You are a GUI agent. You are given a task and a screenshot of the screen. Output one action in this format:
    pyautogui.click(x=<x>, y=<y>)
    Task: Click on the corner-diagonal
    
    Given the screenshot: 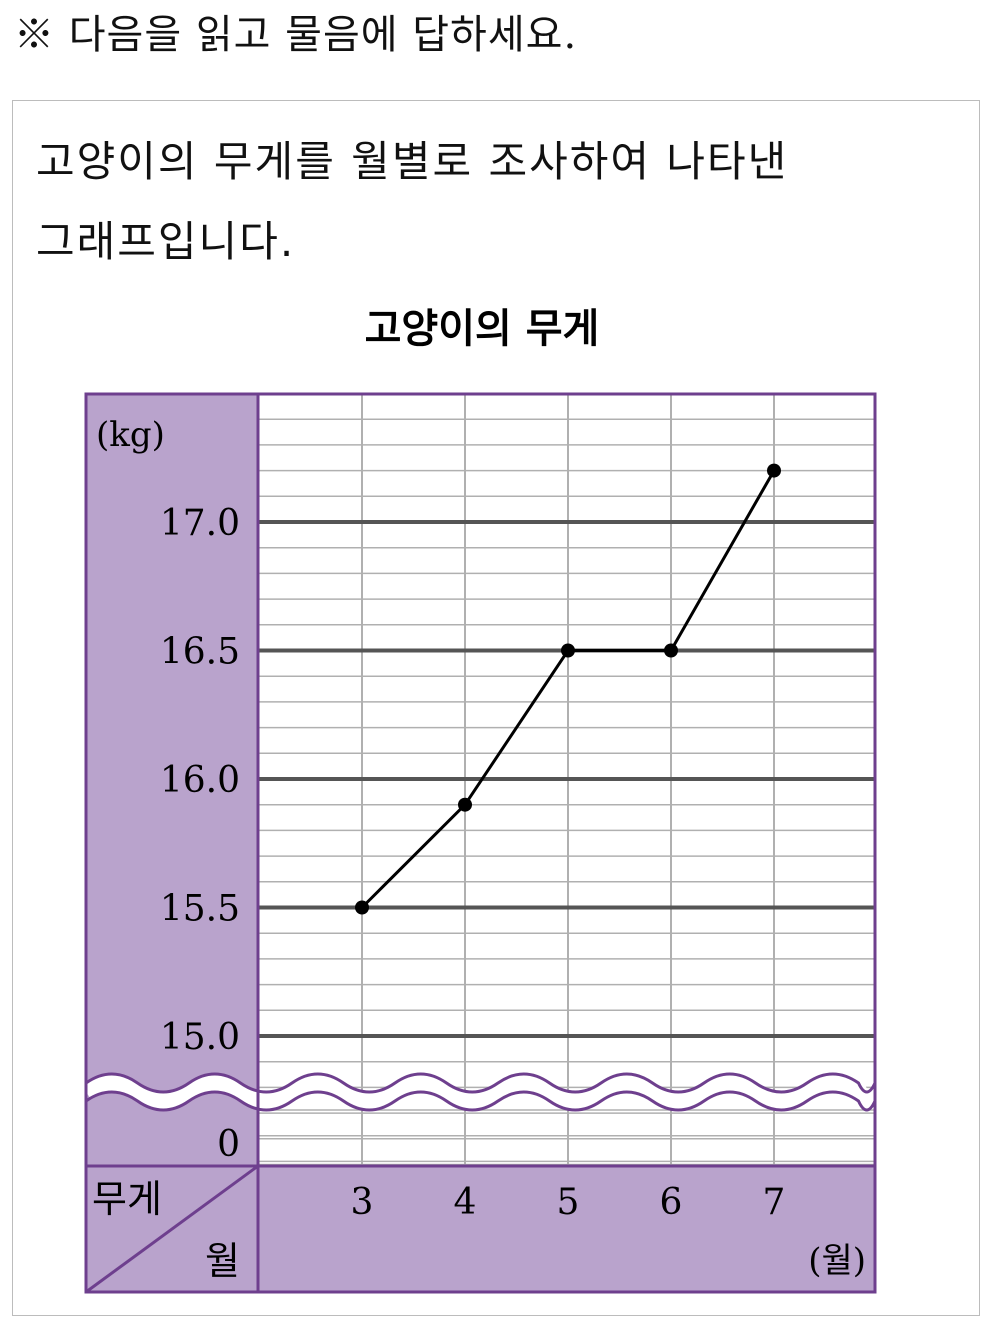 What is the action you would take?
    pyautogui.click(x=172, y=1229)
    